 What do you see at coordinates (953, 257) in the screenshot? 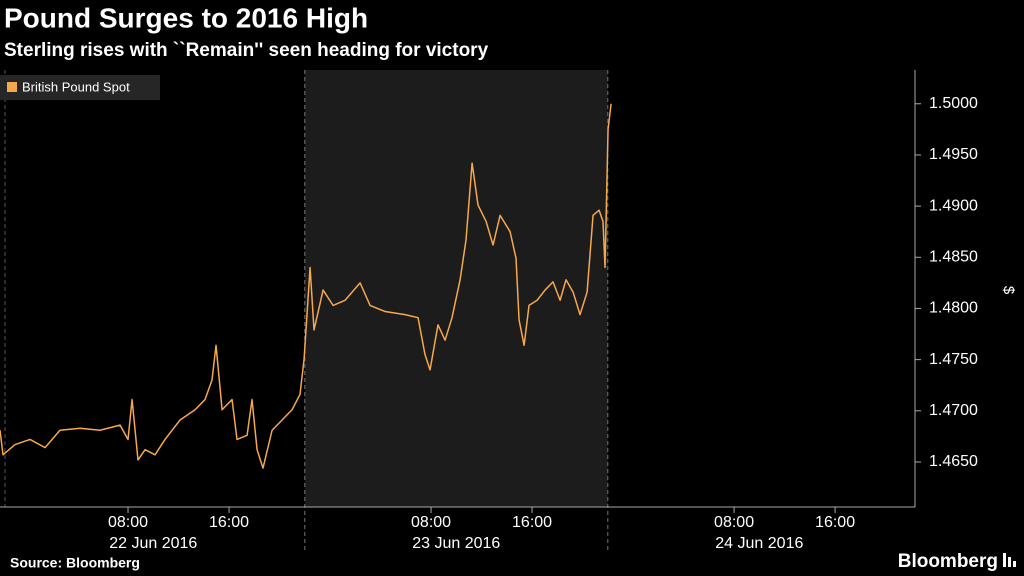
I see `y-tick-label: 1.4850` at bounding box center [953, 257].